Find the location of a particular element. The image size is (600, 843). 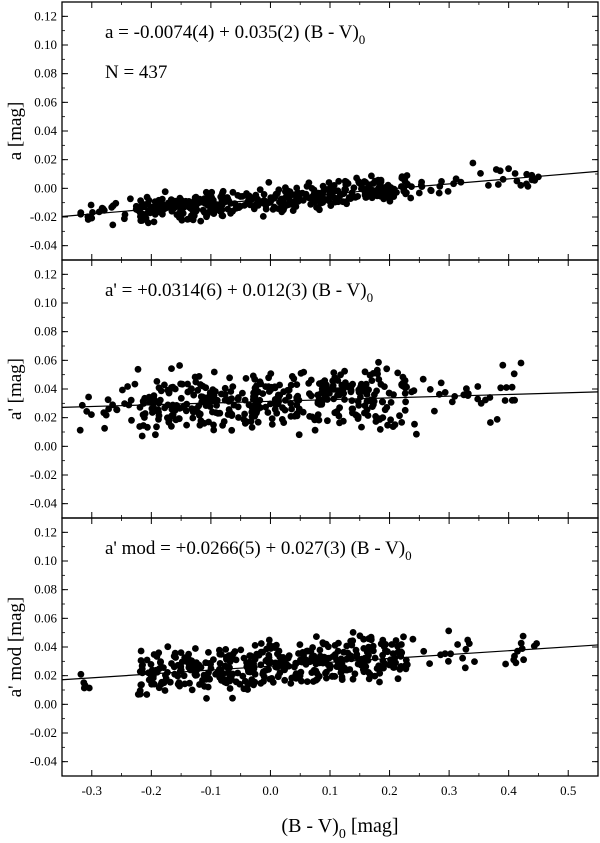

y-axis-title: a' mod [mag] is located at coordinates (15, 647).